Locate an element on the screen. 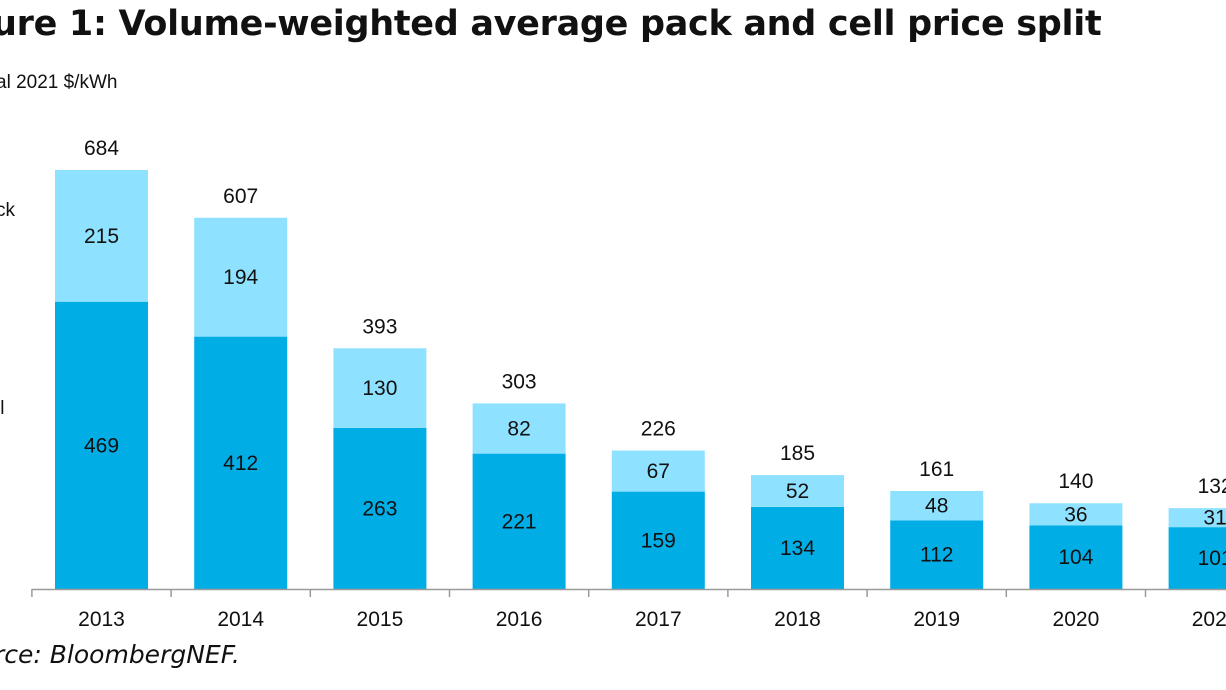 This screenshot has height=690, width=1226. label-pack-2018: 52 is located at coordinates (797, 491).